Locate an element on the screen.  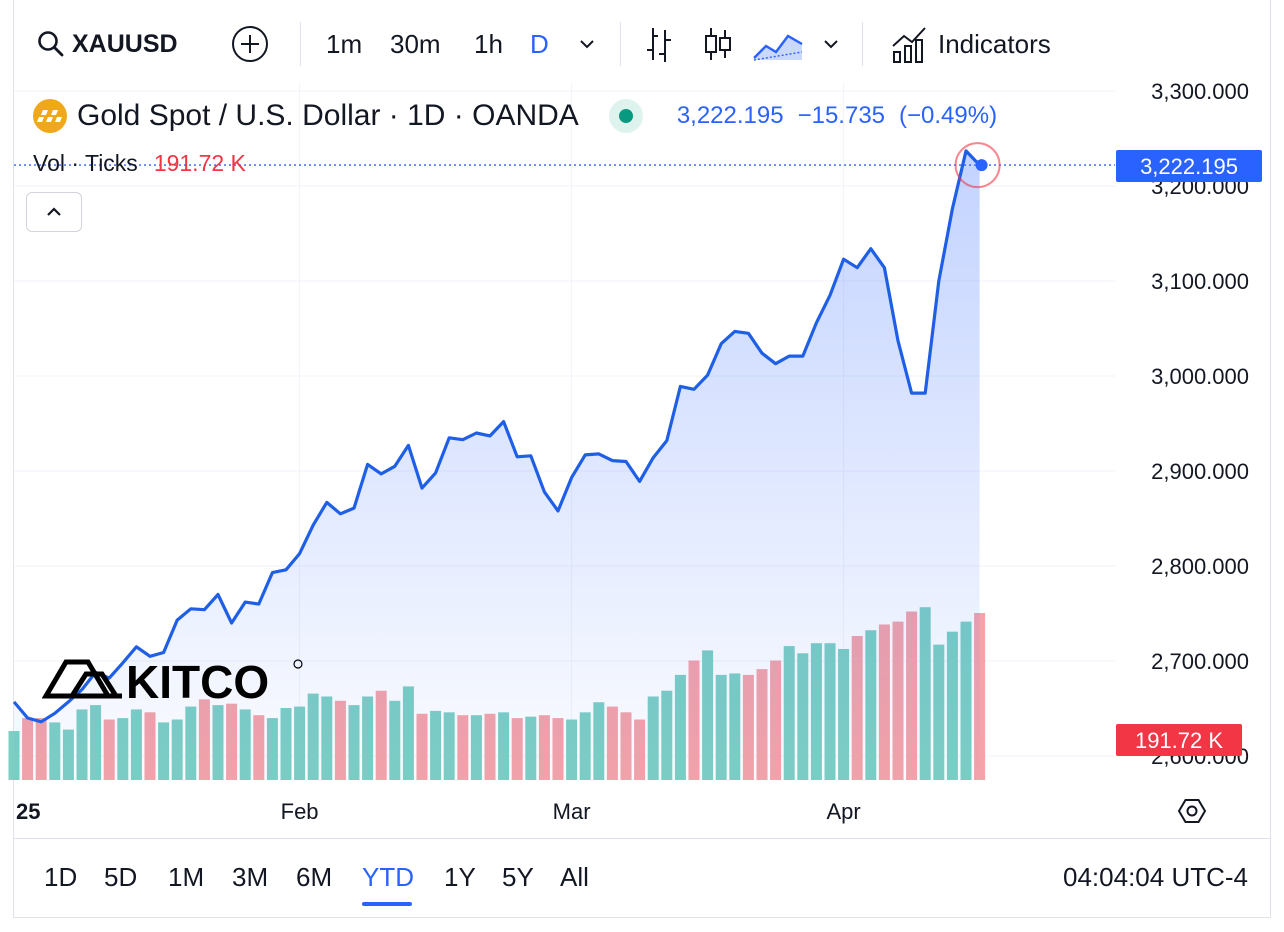
toolbar: XAUUSD 1m 30m 1h D Indicators is located at coordinates (642, 42).